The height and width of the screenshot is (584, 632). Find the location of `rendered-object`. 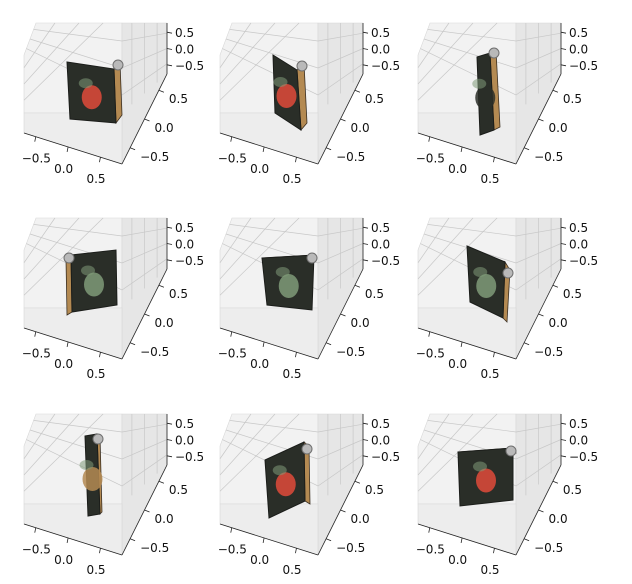

rendered-object is located at coordinates (490, 284).